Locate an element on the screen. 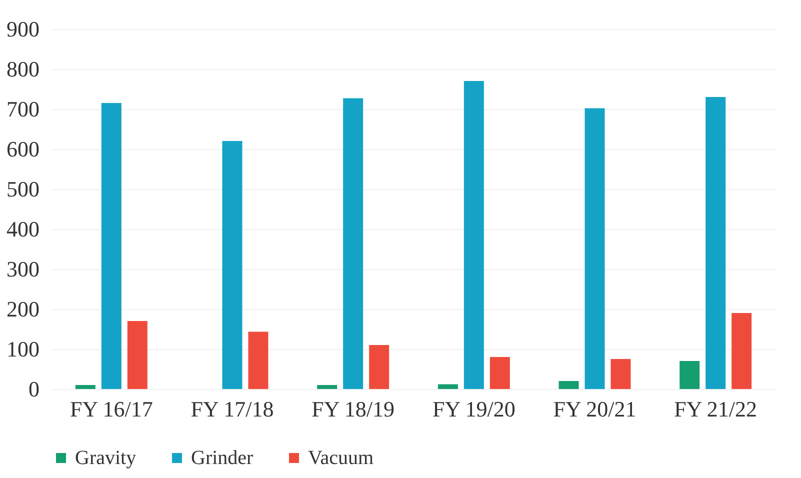  y-tick-label: 500 is located at coordinates (23, 189).